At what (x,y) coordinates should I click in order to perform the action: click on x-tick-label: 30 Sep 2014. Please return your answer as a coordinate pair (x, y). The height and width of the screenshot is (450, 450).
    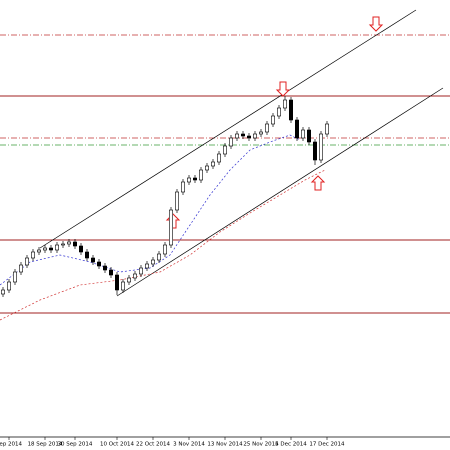
    Looking at the image, I should click on (75, 445).